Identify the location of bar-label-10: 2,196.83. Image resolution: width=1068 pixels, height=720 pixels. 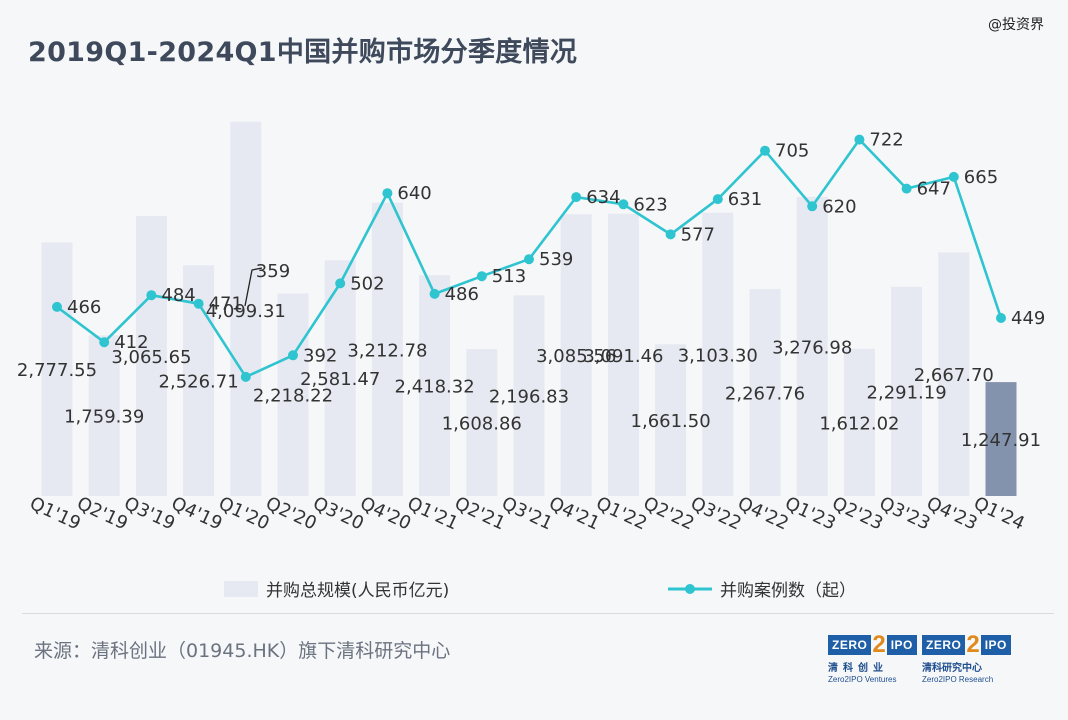
(529, 397).